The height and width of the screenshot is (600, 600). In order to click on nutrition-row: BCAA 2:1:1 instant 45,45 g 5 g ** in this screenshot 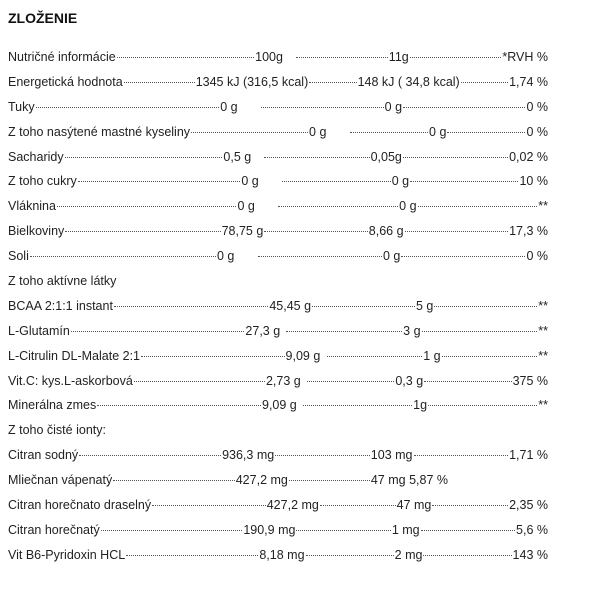, I will do `click(278, 311)`.